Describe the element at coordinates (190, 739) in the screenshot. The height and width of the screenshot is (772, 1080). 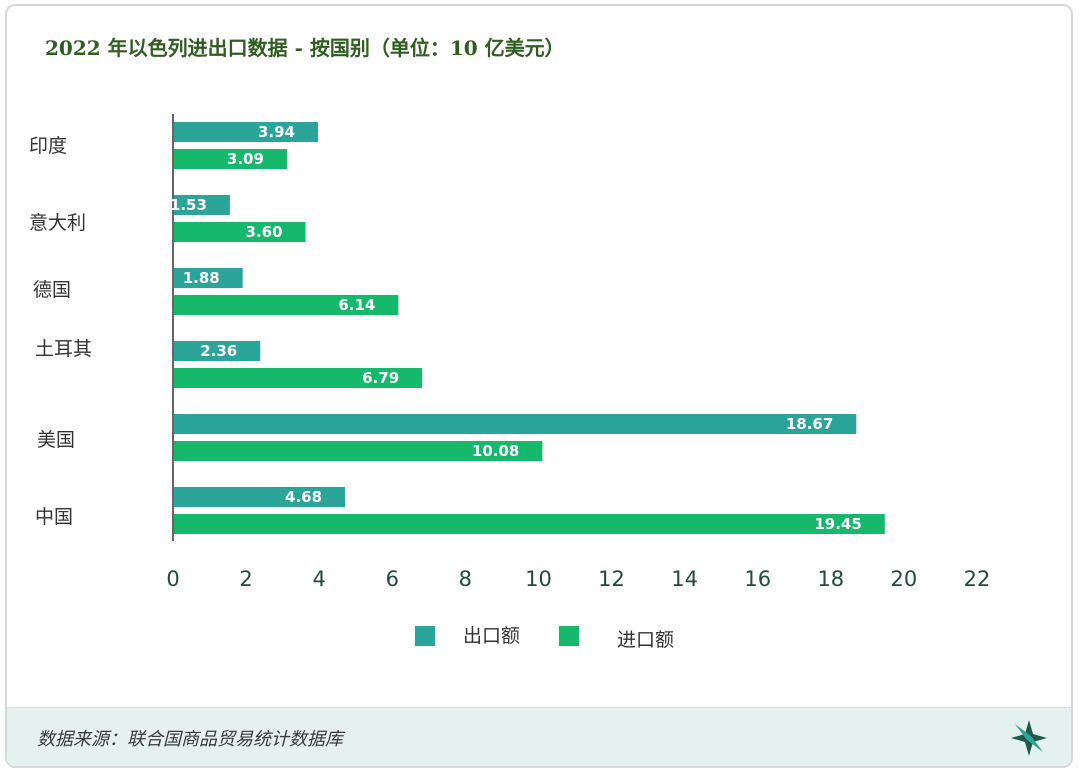
I see `source-note: 数据来源：联合国商品贸易统计数据库` at that location.